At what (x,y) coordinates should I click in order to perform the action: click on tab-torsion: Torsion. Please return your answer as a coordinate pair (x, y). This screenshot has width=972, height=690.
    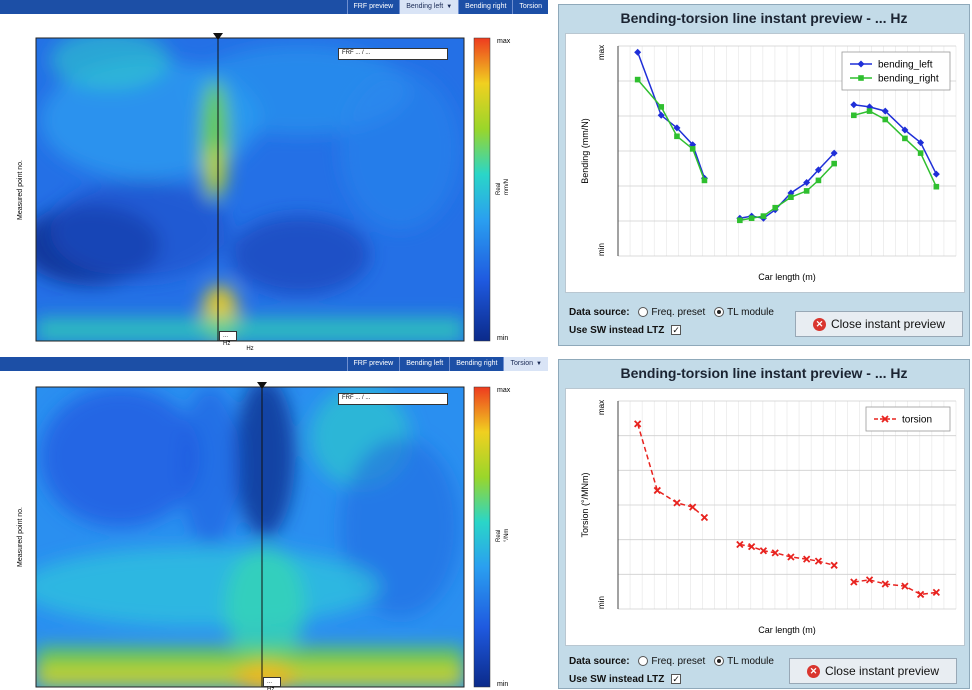
    Looking at the image, I should click on (530, 7).